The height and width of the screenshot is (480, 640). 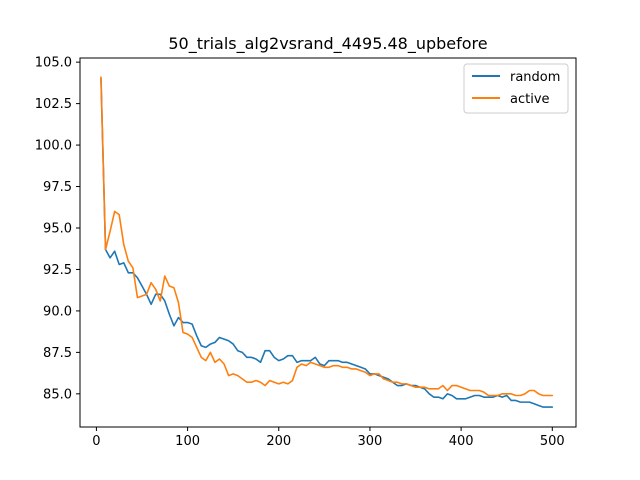 I want to click on x-tick-label: 500, so click(x=552, y=441).